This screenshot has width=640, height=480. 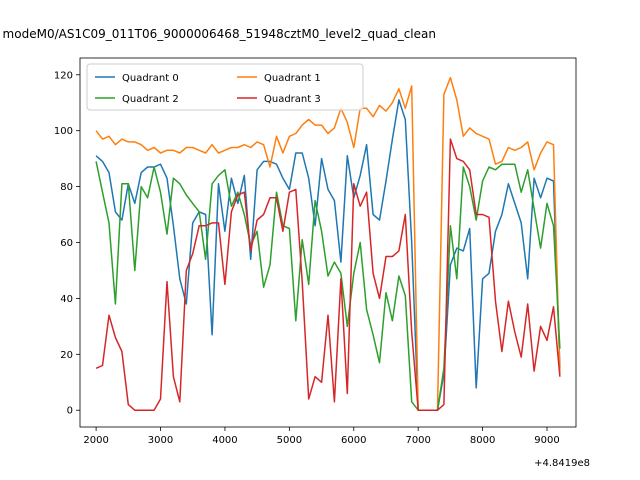 I want to click on x-tick-label: 9000, so click(x=546, y=440).